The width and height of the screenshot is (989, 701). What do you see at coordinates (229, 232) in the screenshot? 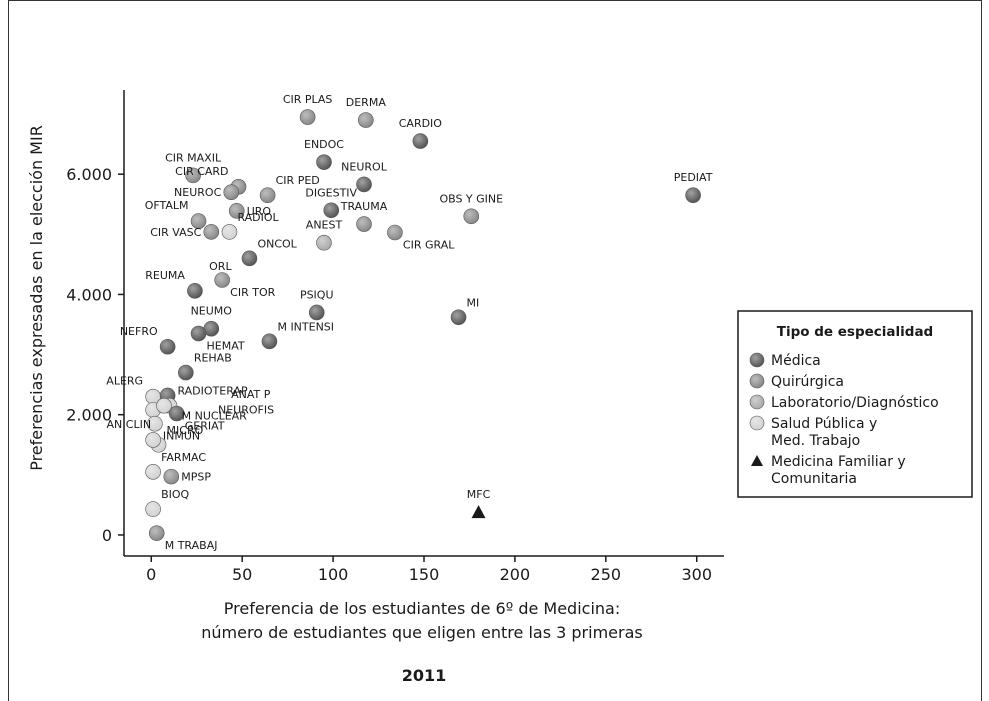
I see `point-radiol` at bounding box center [229, 232].